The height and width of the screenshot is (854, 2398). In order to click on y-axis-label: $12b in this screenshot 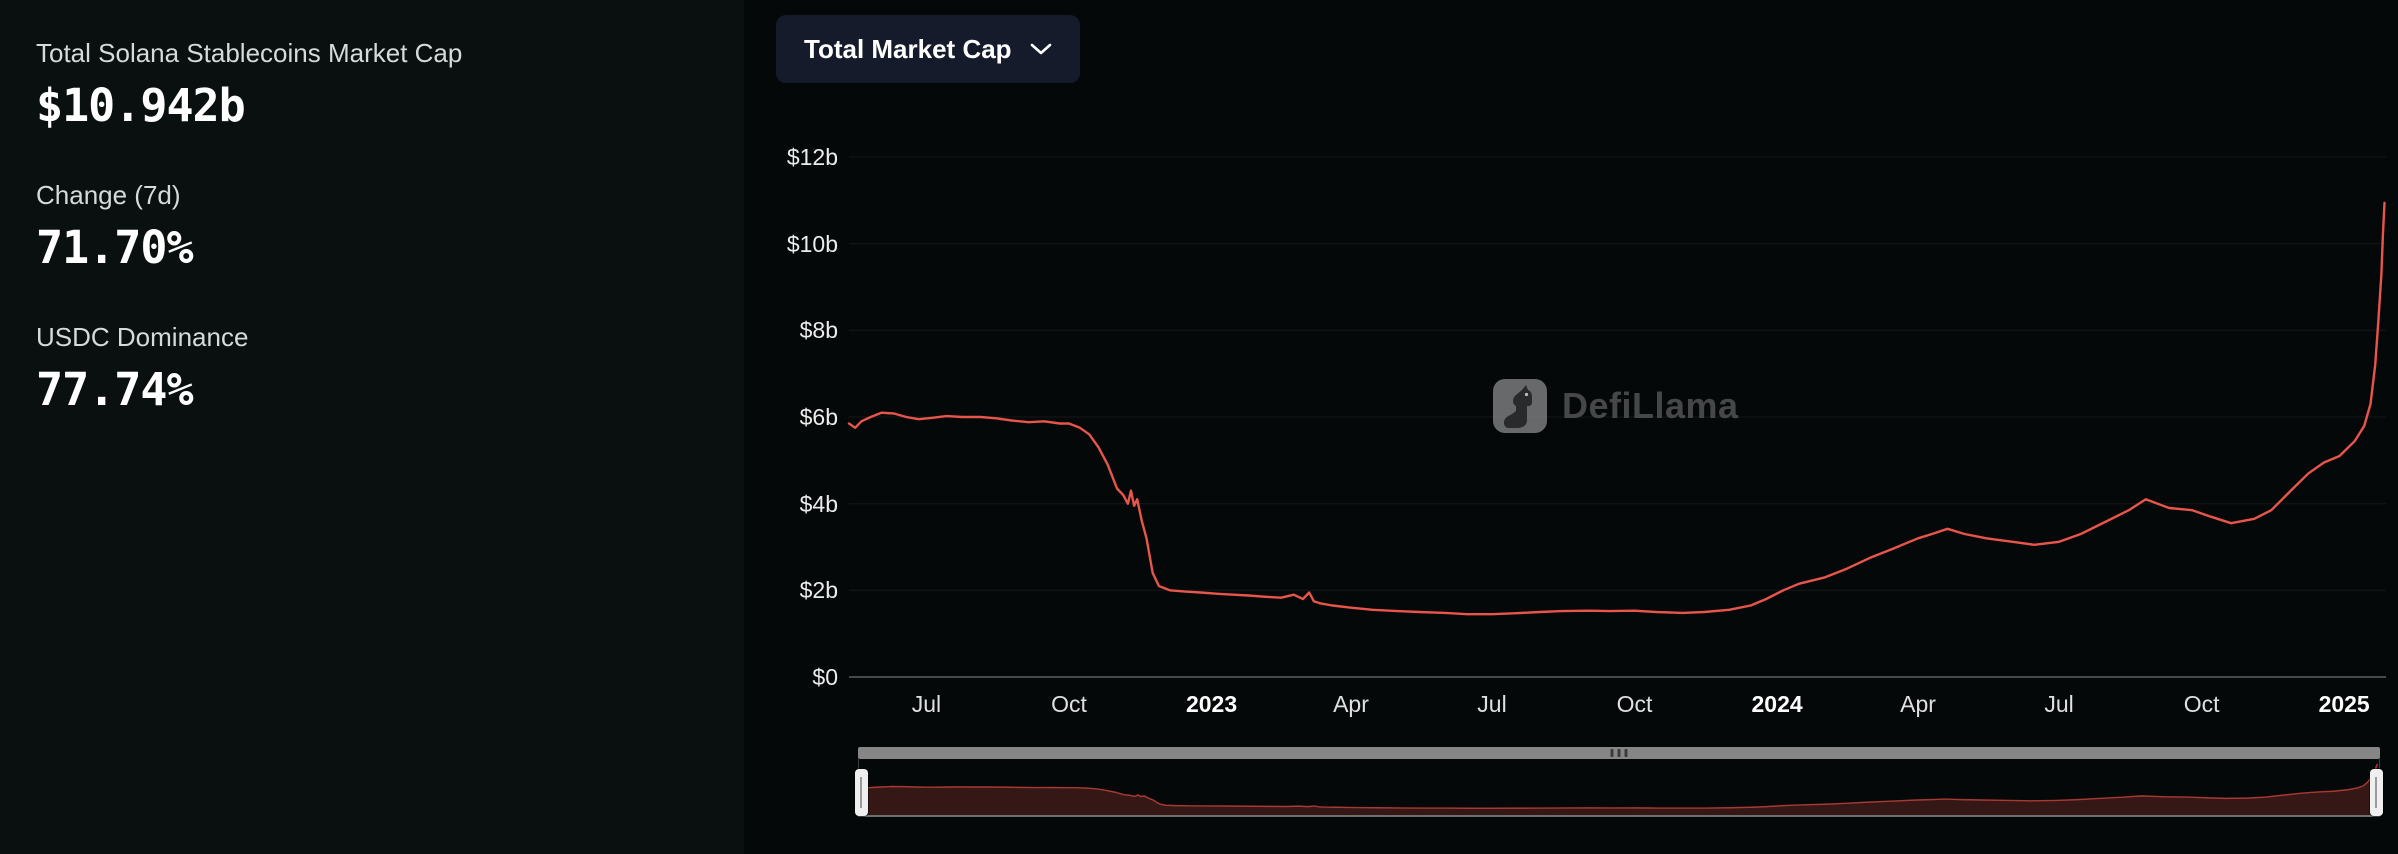, I will do `click(812, 157)`.